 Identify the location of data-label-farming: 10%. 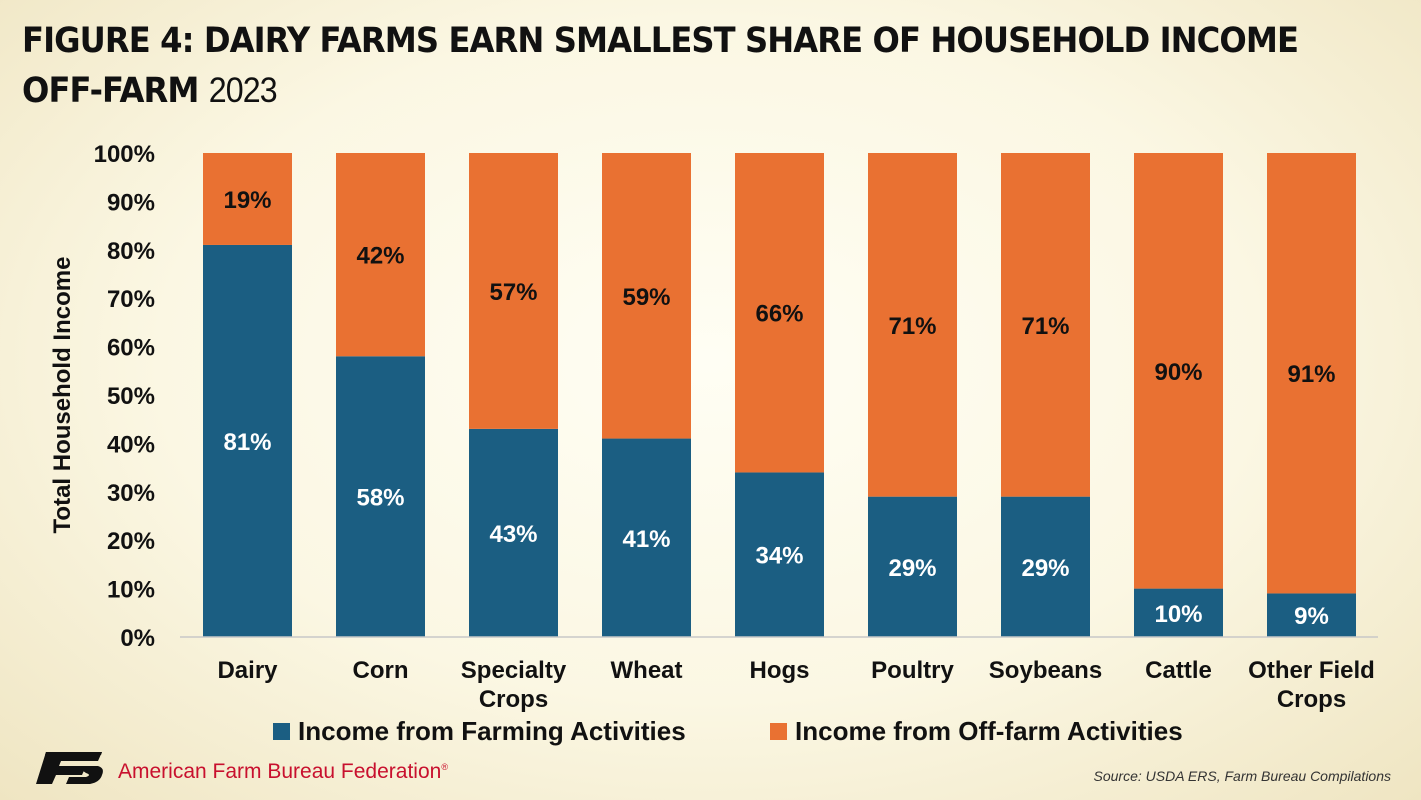
(1178, 614).